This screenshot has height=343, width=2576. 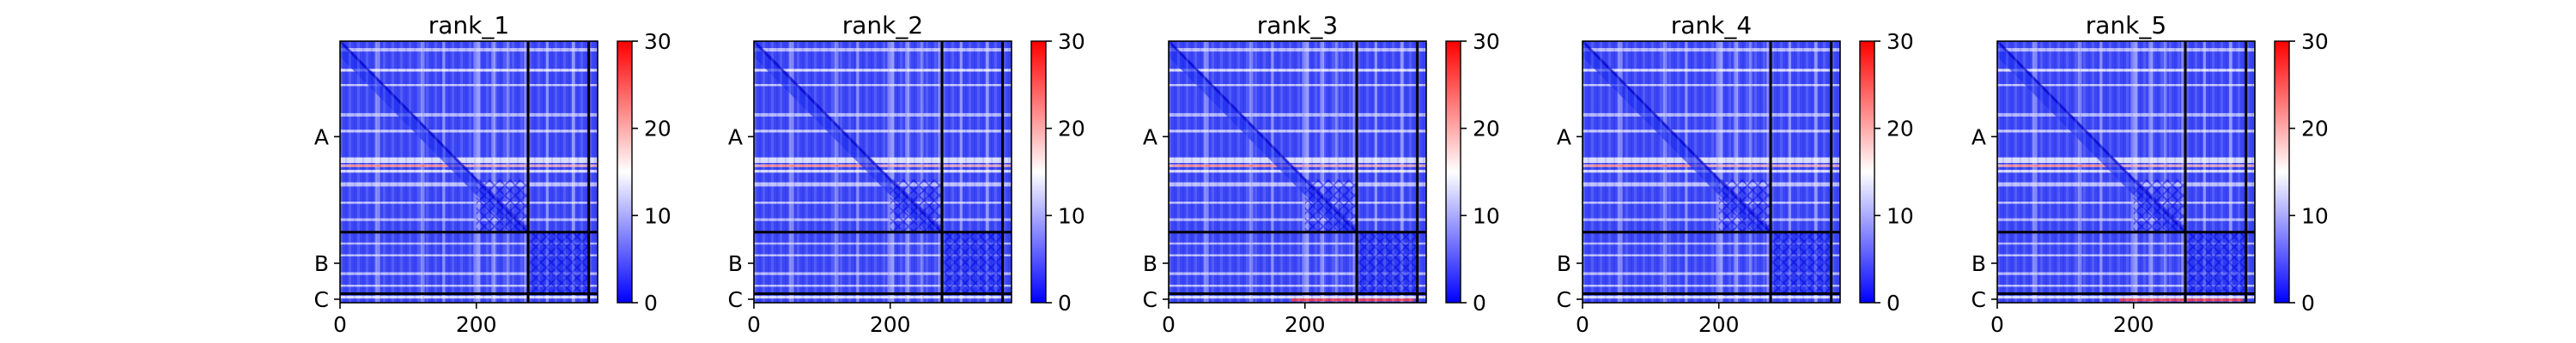 What do you see at coordinates (2126, 25) in the screenshot?
I see `panel-title: rank_5` at bounding box center [2126, 25].